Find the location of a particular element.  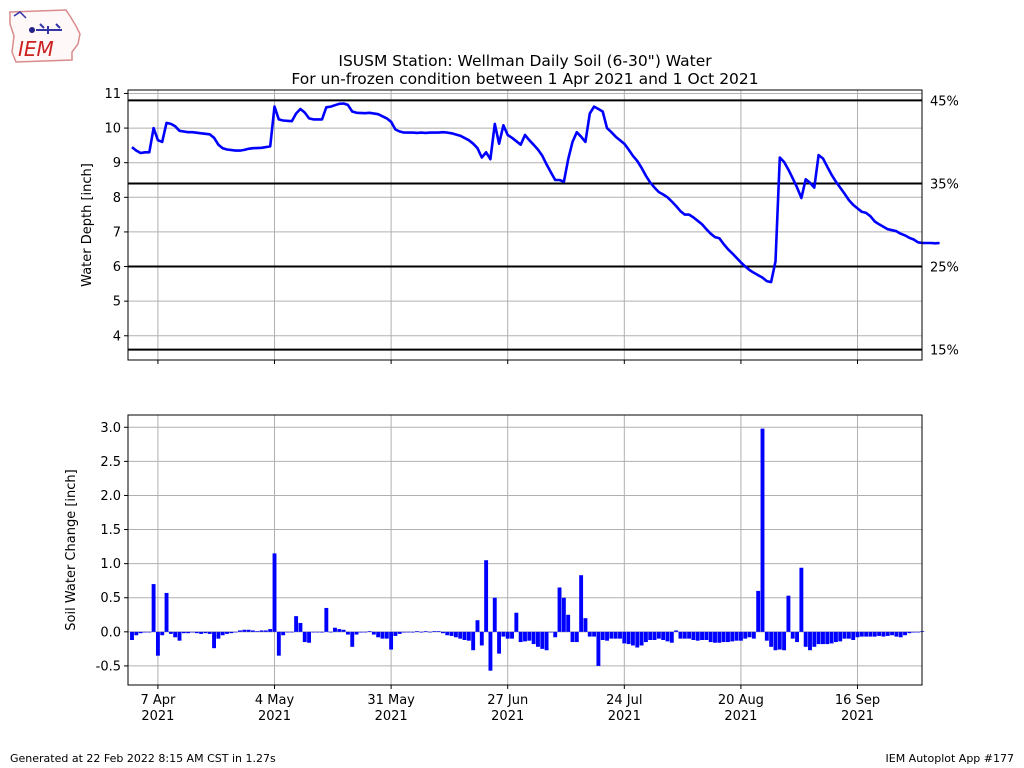

top-y-tick-label: 10 is located at coordinates (112, 129).